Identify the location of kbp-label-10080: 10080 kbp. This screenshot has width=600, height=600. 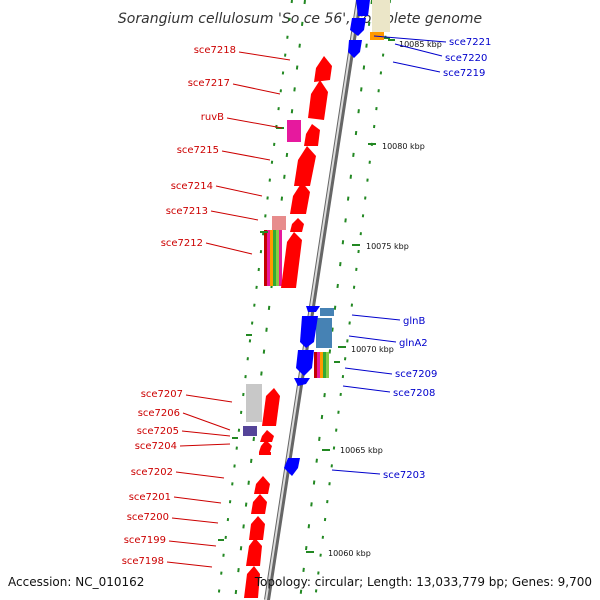
(403, 146).